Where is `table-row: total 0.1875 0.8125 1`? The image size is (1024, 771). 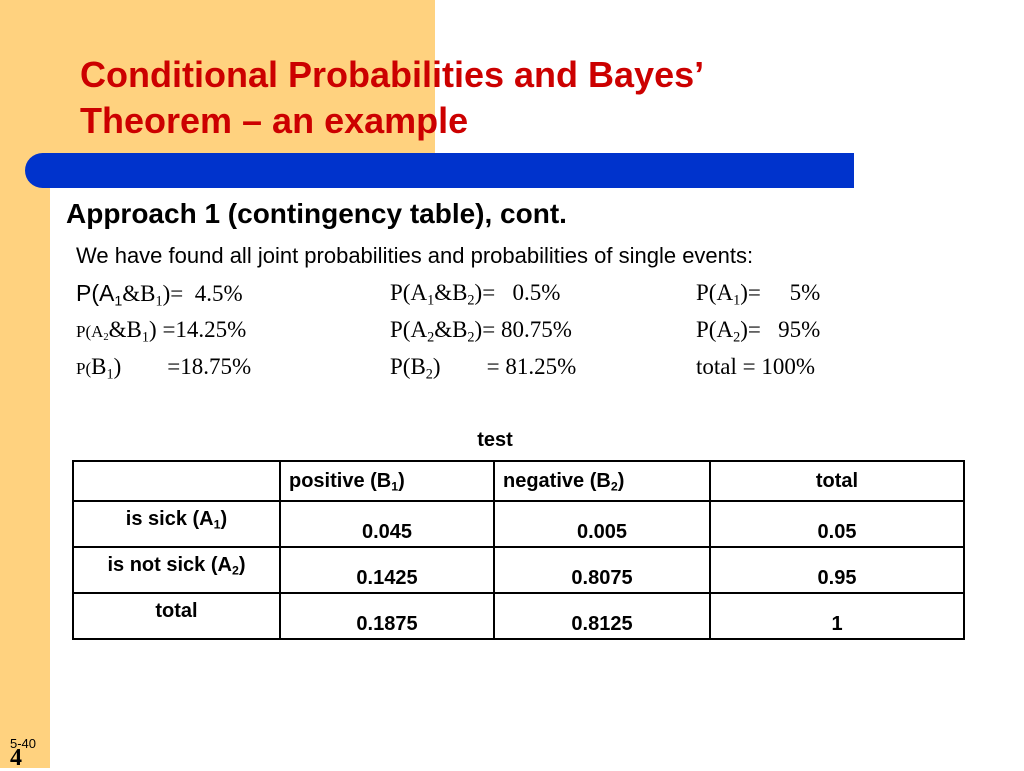
table-row: total 0.1875 0.8125 1 is located at coordinates (518, 616).